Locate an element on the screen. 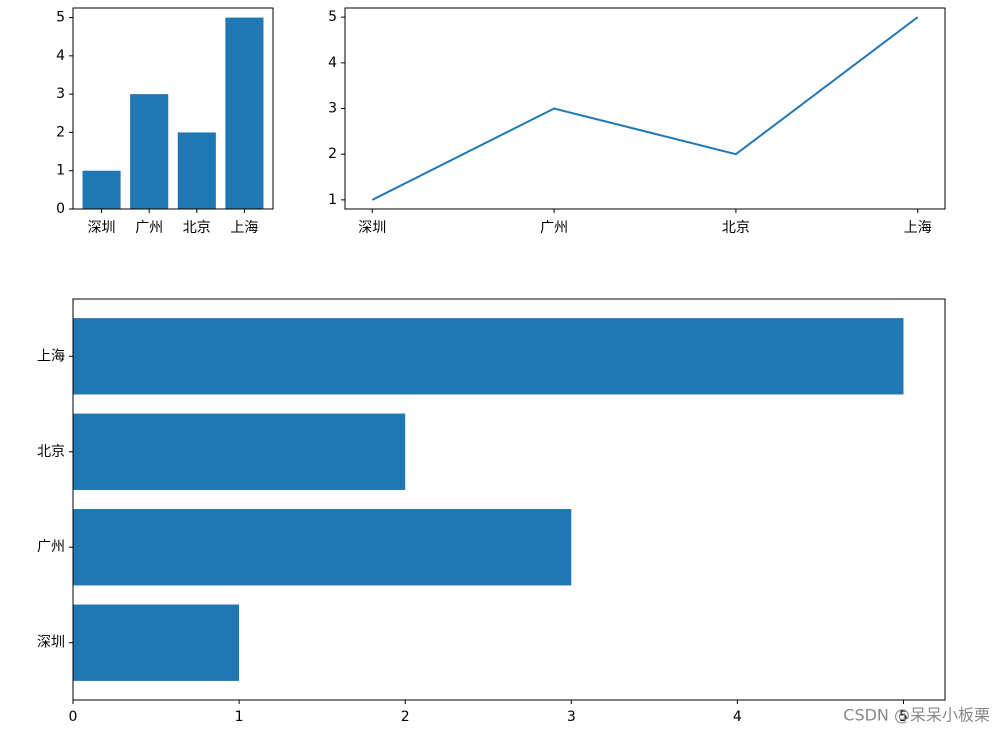  x-tick-label: 5 is located at coordinates (903, 717).